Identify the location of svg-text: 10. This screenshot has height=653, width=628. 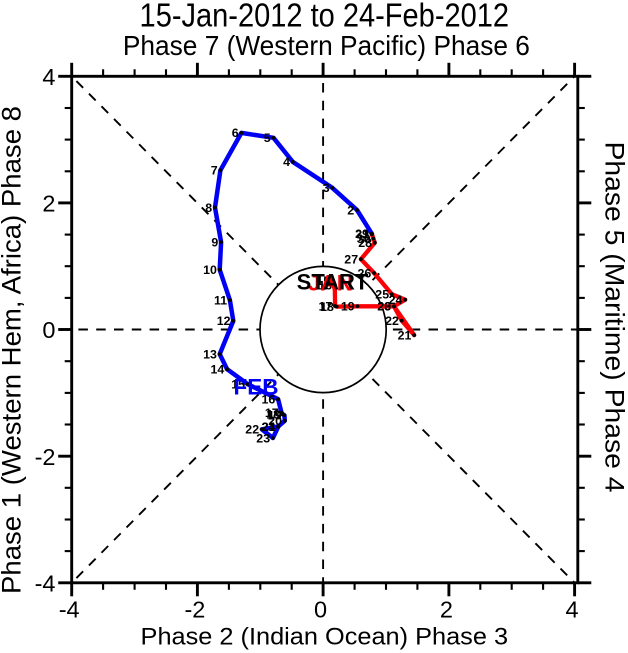
(210, 270).